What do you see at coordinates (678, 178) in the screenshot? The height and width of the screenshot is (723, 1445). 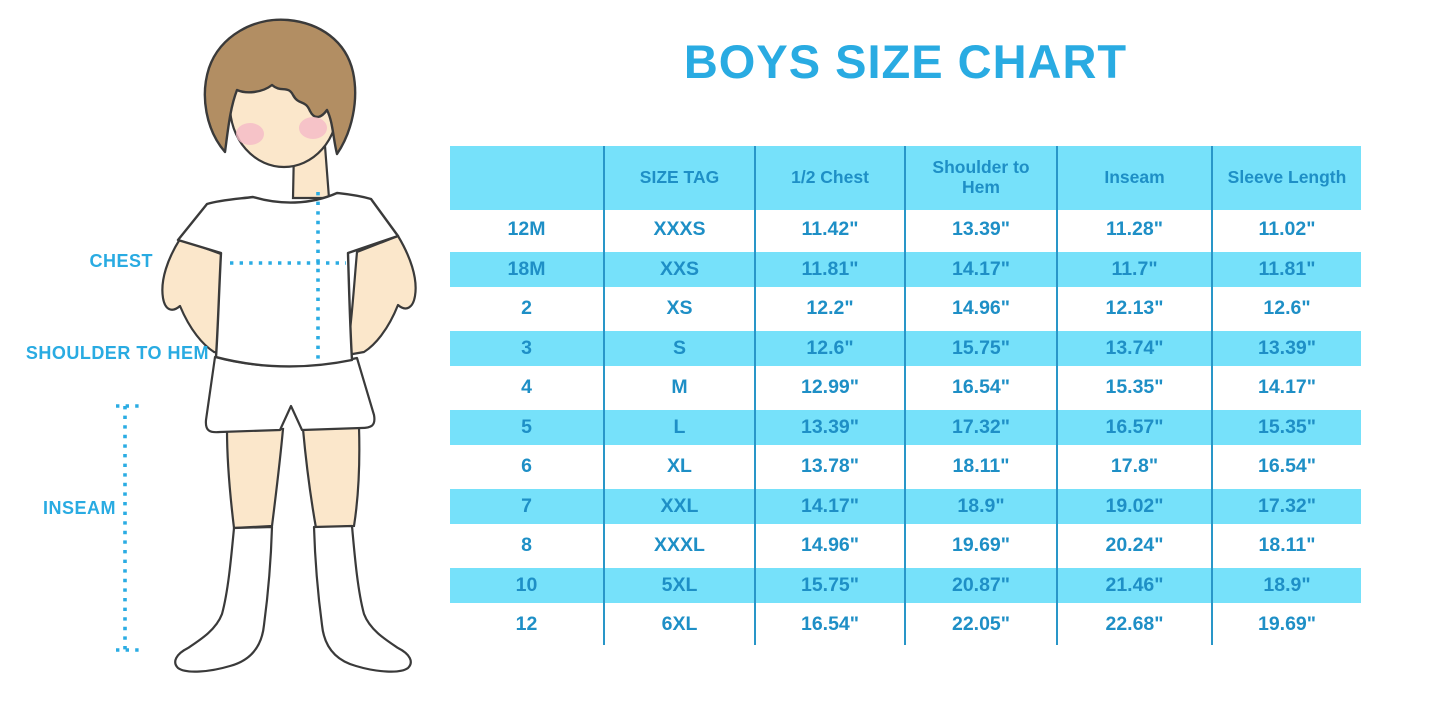 I see `column-header: SIZE TAG` at bounding box center [678, 178].